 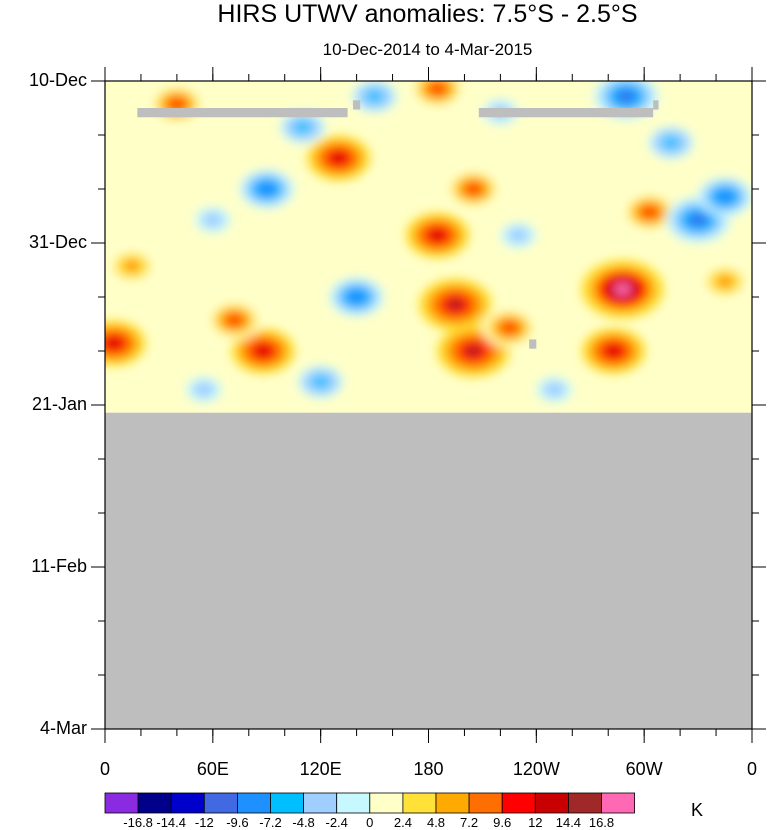 What do you see at coordinates (436, 822) in the screenshot?
I see `colorbar-label: 4.8` at bounding box center [436, 822].